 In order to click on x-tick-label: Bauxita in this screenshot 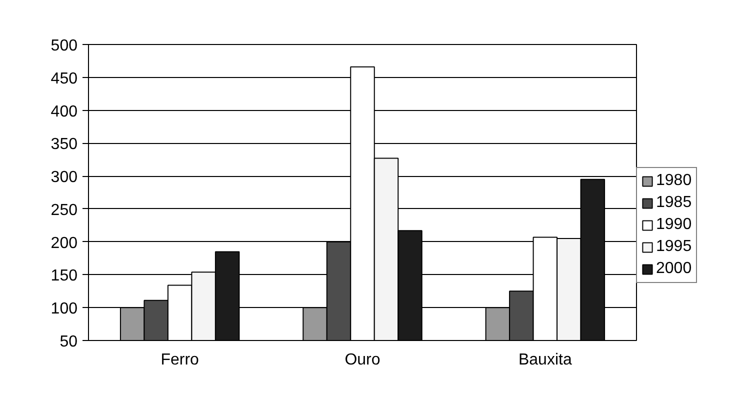, I will do `click(545, 360)`.